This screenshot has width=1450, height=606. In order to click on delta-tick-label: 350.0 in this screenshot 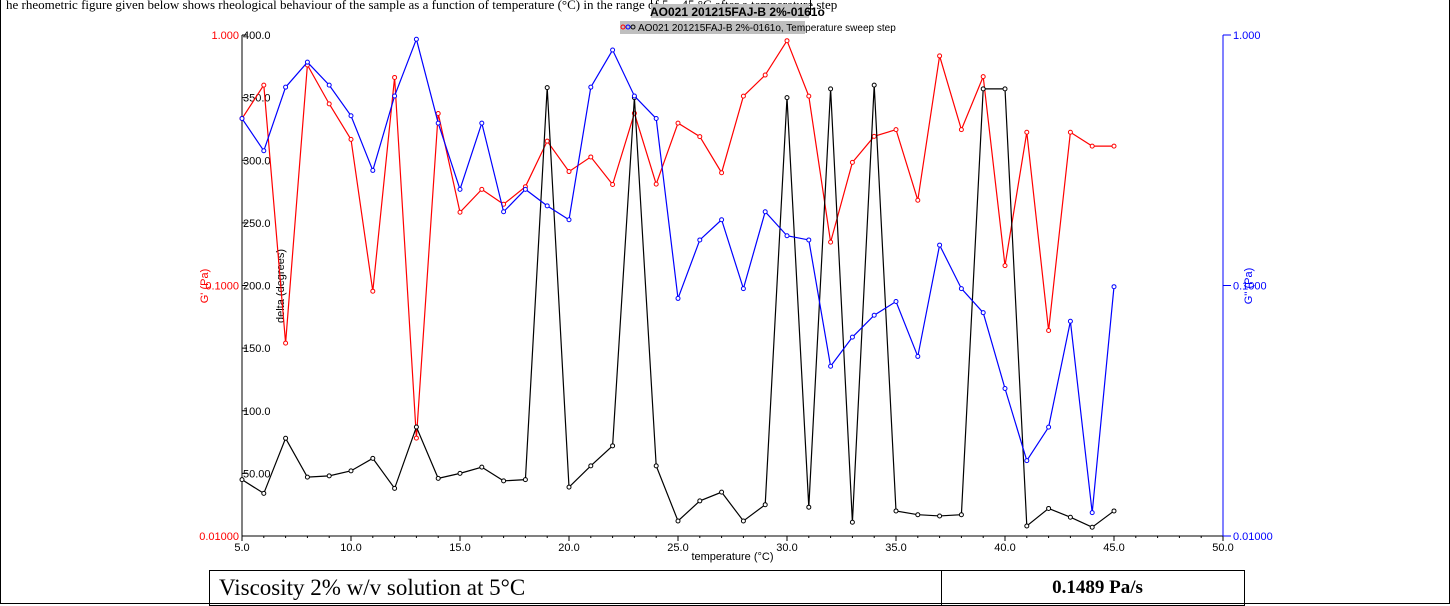, I will do `click(257, 99)`.